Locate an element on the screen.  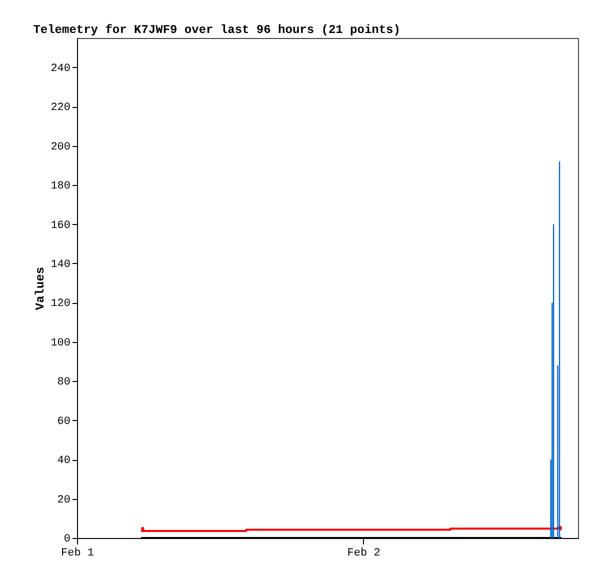
y-tick-label: 0 is located at coordinates (67, 540).